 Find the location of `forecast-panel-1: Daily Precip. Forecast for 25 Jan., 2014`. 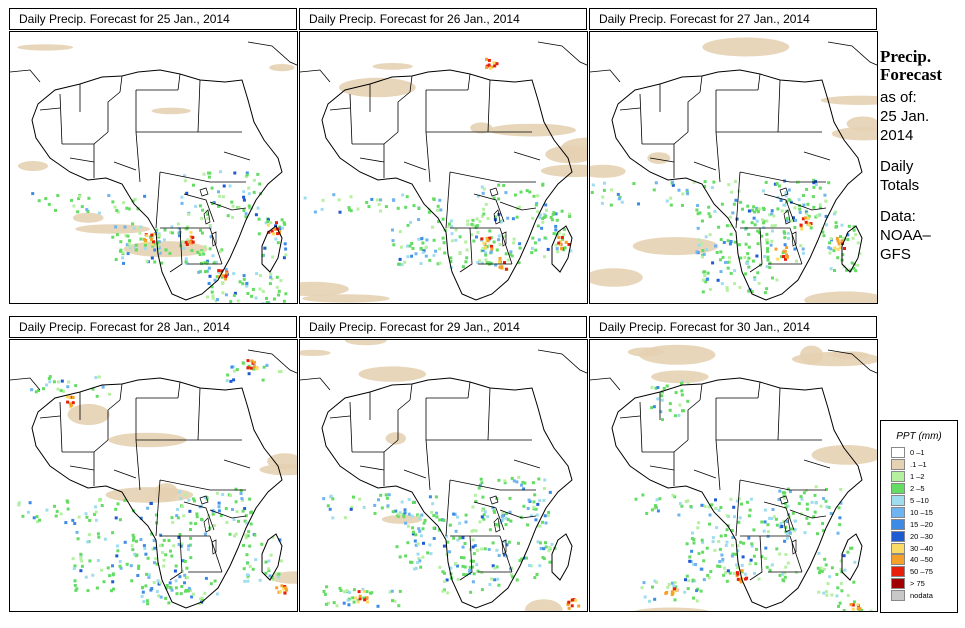

forecast-panel-1: Daily Precip. Forecast for 25 Jan., 2014 is located at coordinates (153, 156).